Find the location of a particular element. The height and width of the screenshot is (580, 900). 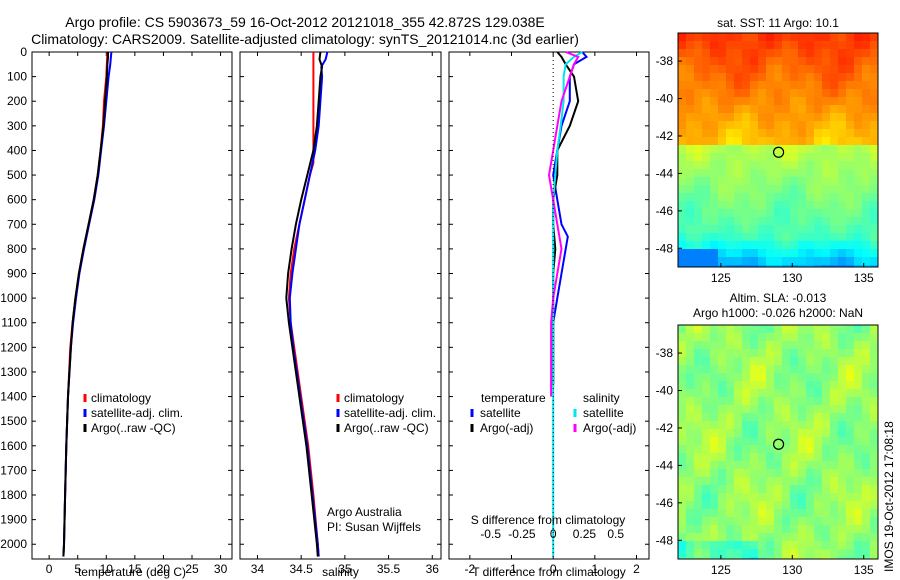

x-tick-label: 135 is located at coordinates (864, 278).